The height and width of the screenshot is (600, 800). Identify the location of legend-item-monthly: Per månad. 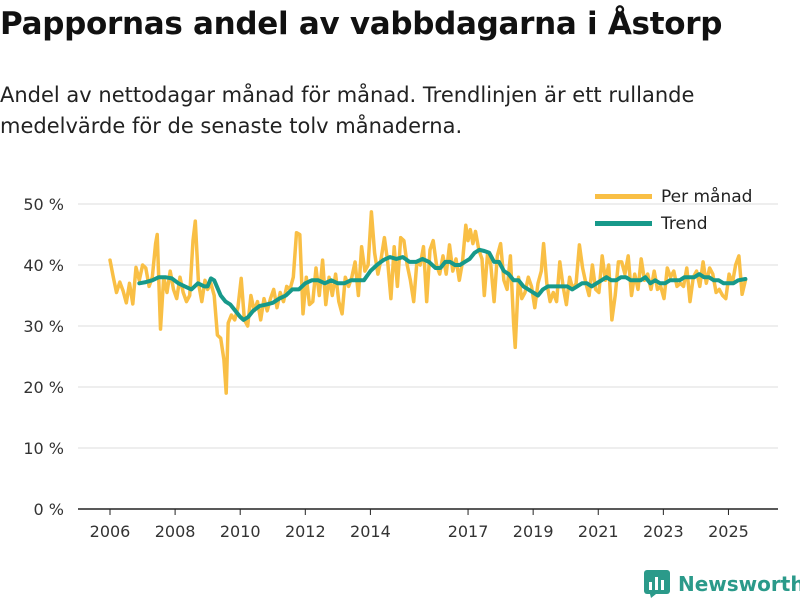
(673, 196).